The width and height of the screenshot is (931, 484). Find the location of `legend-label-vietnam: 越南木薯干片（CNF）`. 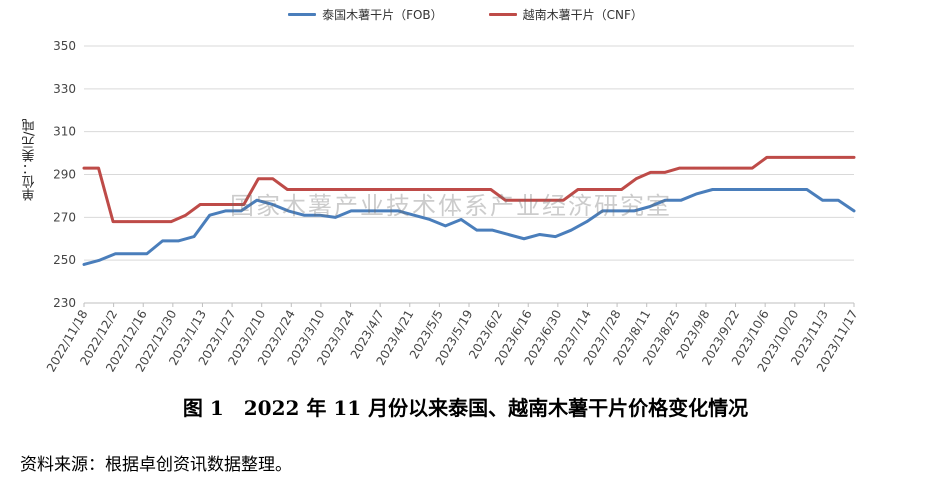

legend-label-vietnam: 越南木薯干片（CNF） is located at coordinates (582, 15).